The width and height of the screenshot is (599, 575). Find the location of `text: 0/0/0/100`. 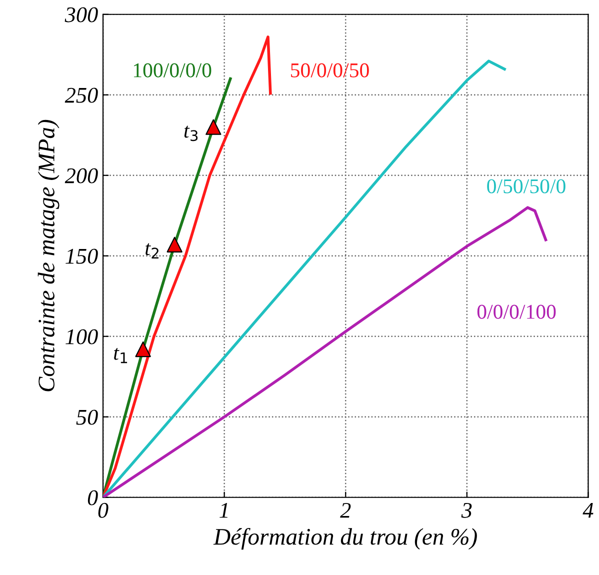

text: 0/0/0/100 is located at coordinates (516, 311).